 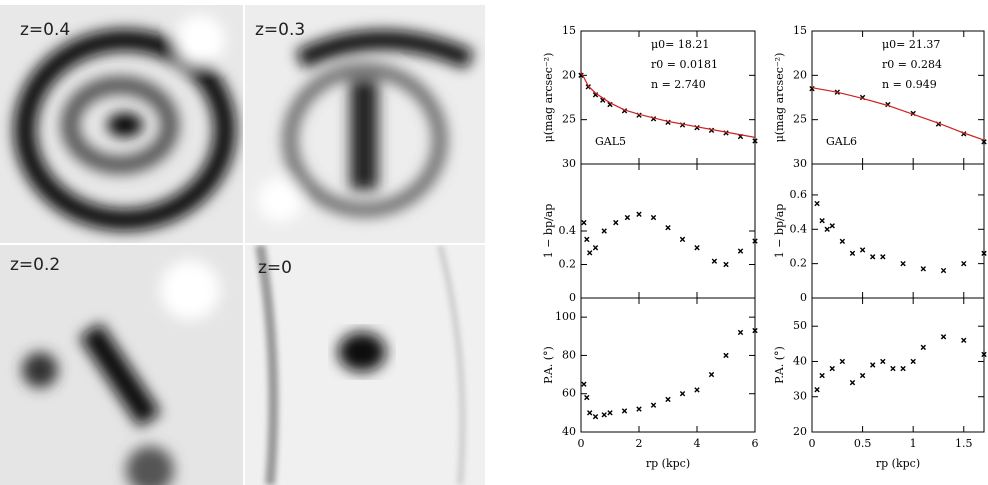 What do you see at coordinates (610, 141) in the screenshot?
I see `panel-label: GAL5` at bounding box center [610, 141].